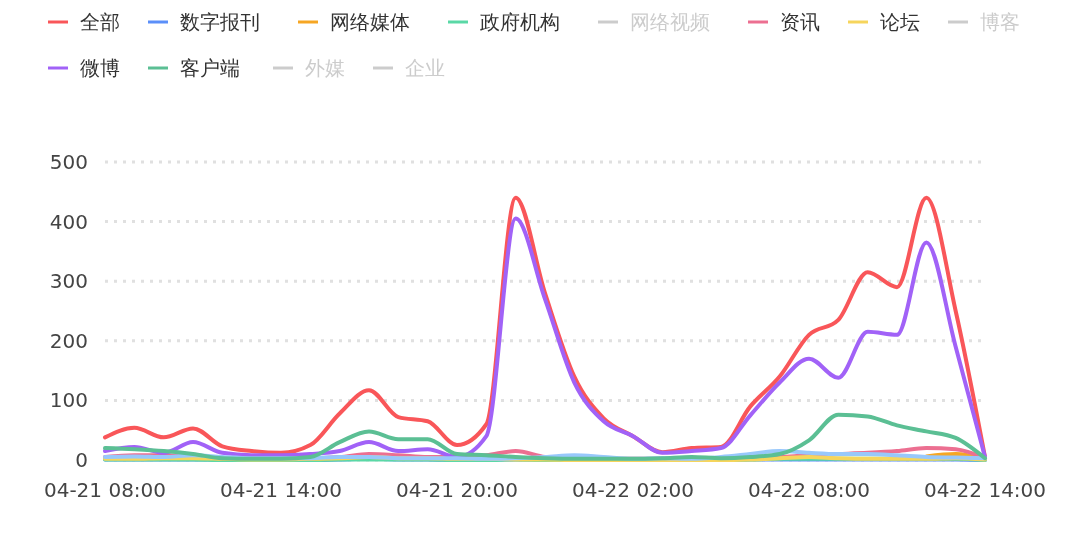  What do you see at coordinates (68, 400) in the screenshot?
I see `y-tick-label: 100` at bounding box center [68, 400].